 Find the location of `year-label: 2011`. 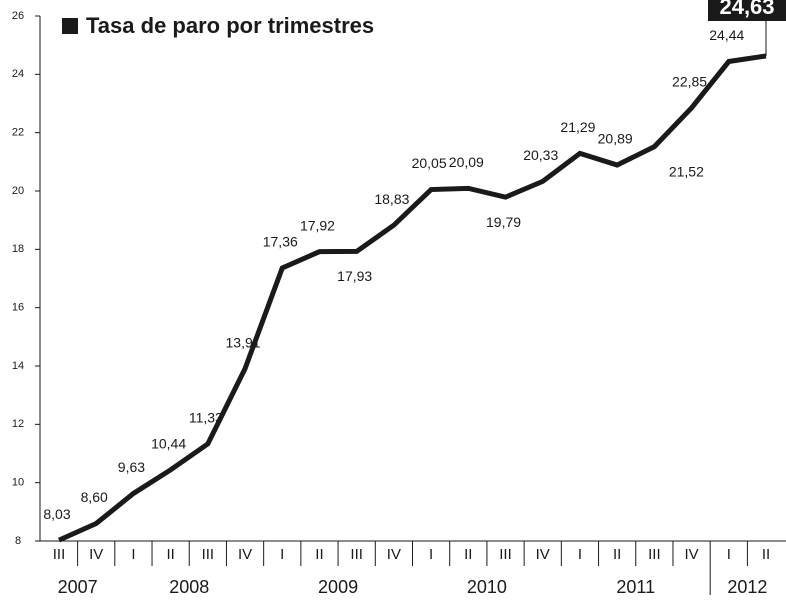

year-label: 2011 is located at coordinates (635, 587).